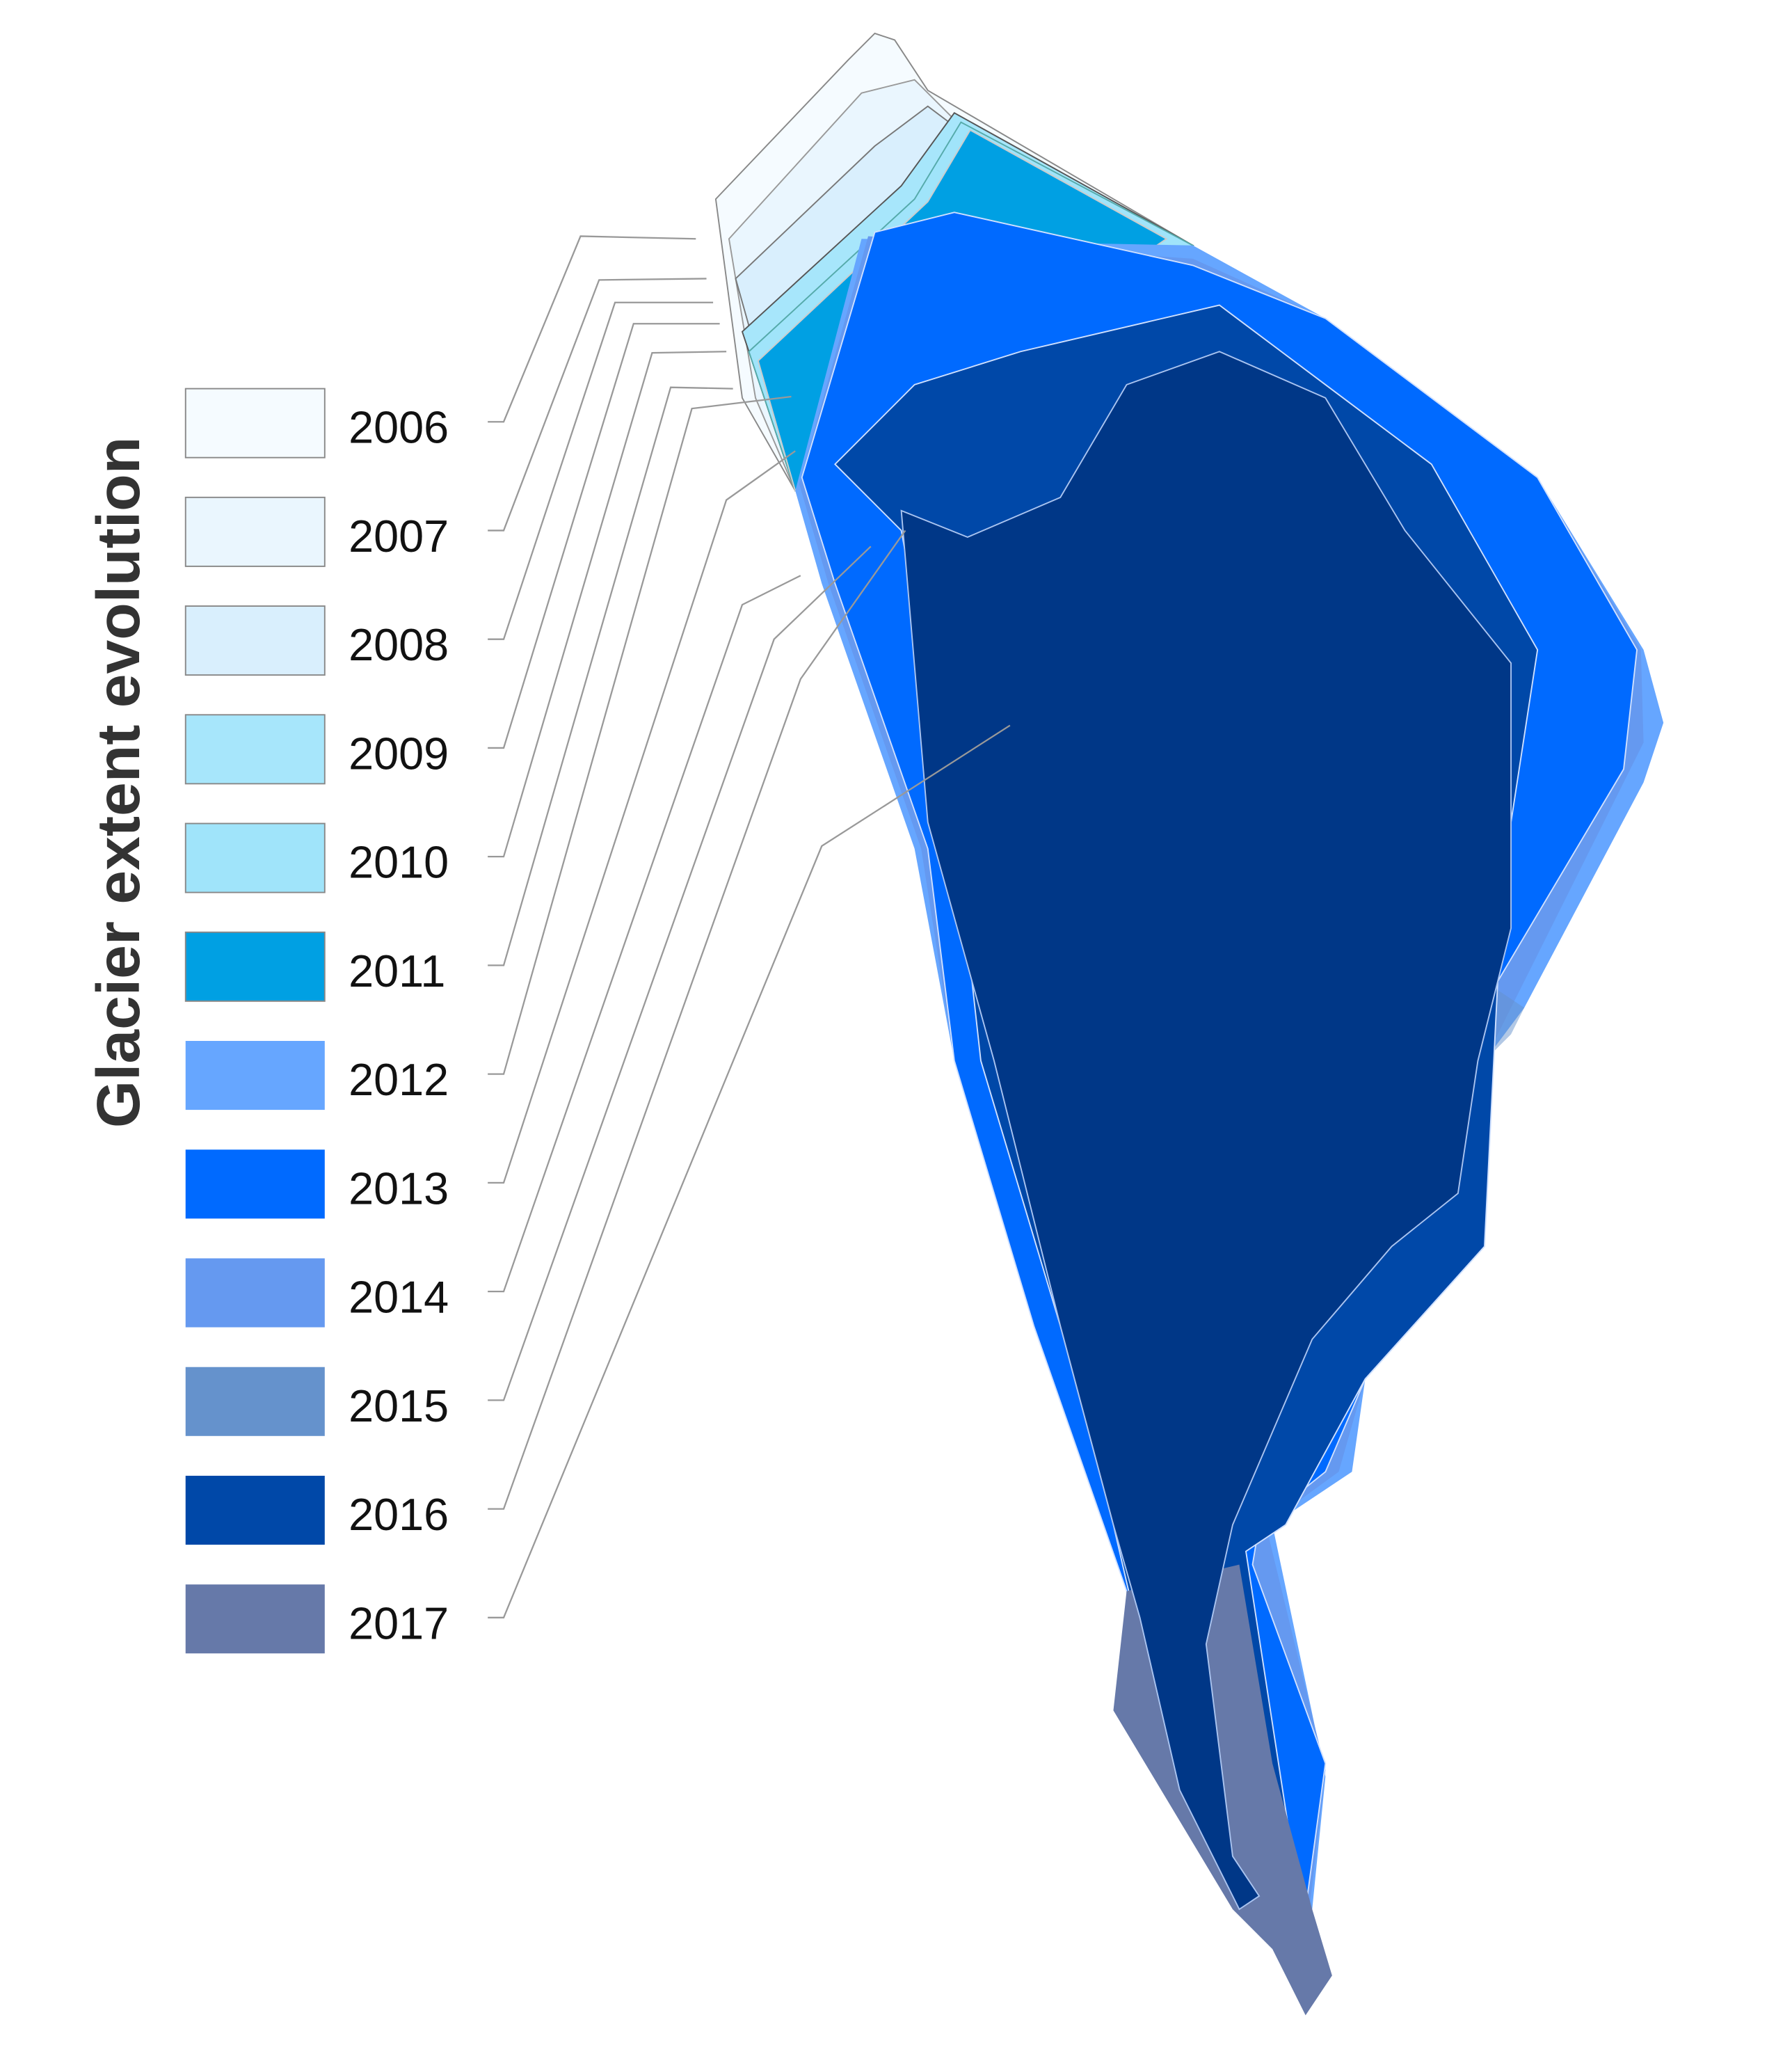 Image resolution: width=1792 pixels, height=2054 pixels. I want to click on legend-label: 2008, so click(399, 645).